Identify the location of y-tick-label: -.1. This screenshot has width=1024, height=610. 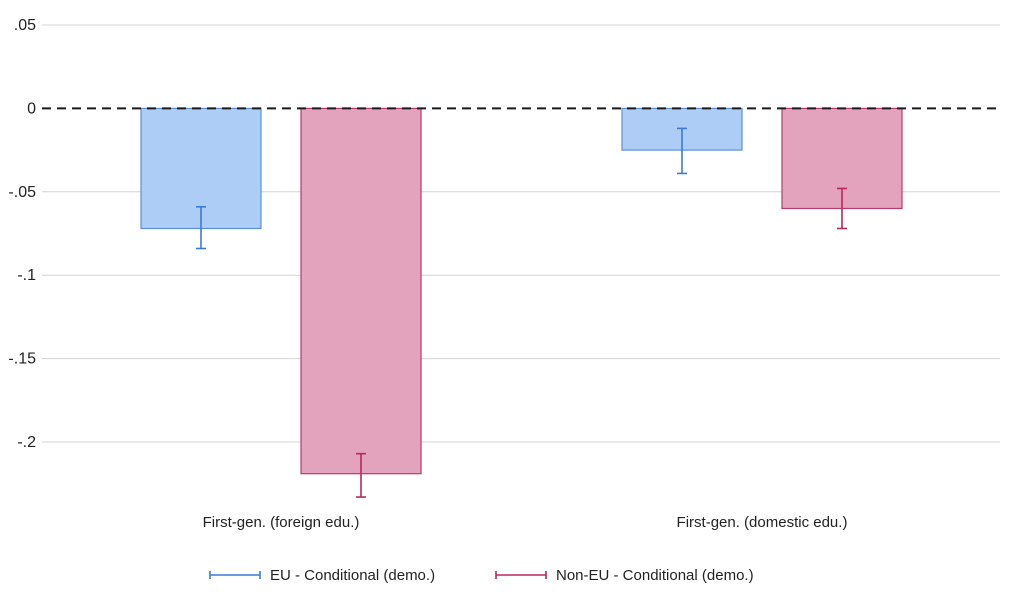
(26, 275).